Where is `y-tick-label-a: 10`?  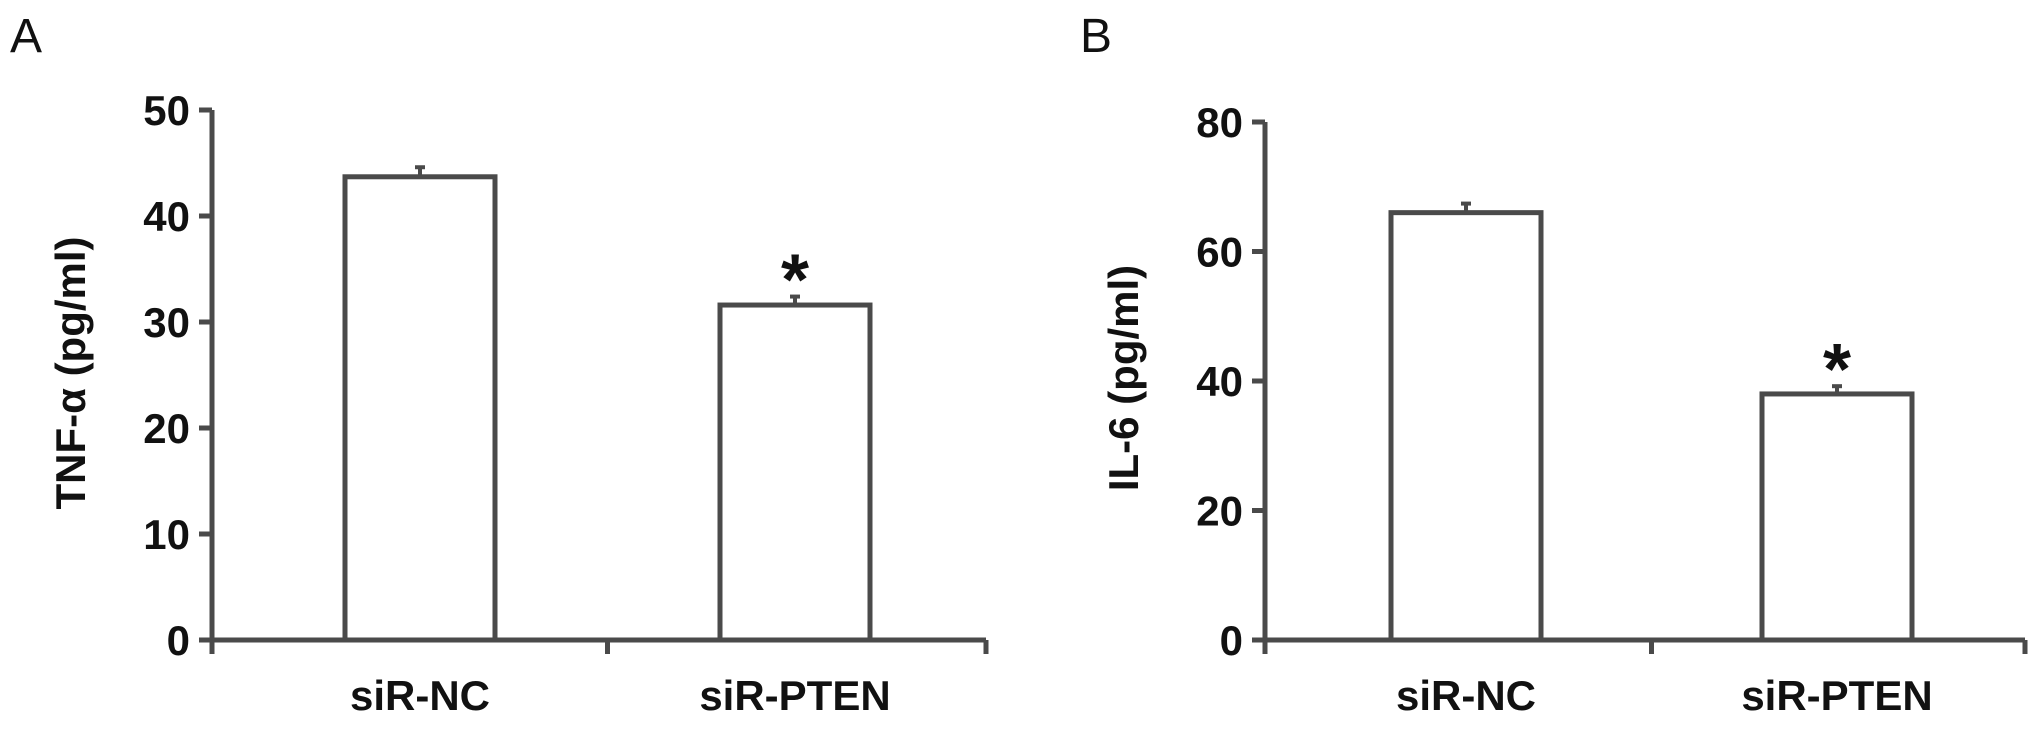 y-tick-label-a: 10 is located at coordinates (166, 534).